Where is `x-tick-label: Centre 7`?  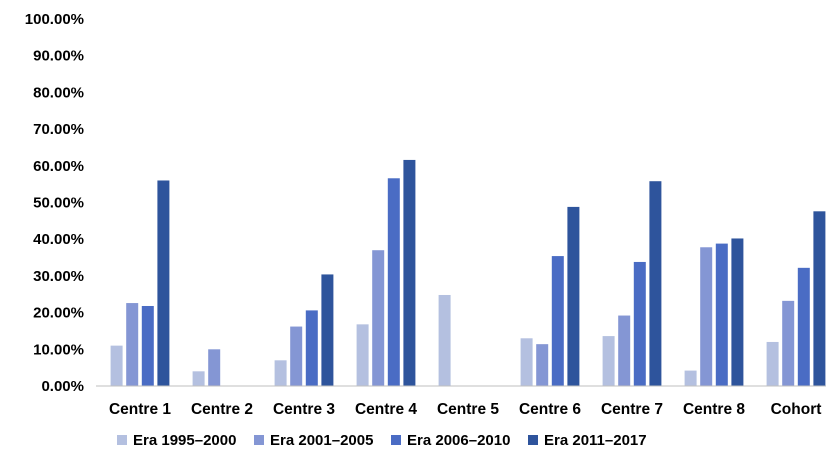 x-tick-label: Centre 7 is located at coordinates (632, 409).